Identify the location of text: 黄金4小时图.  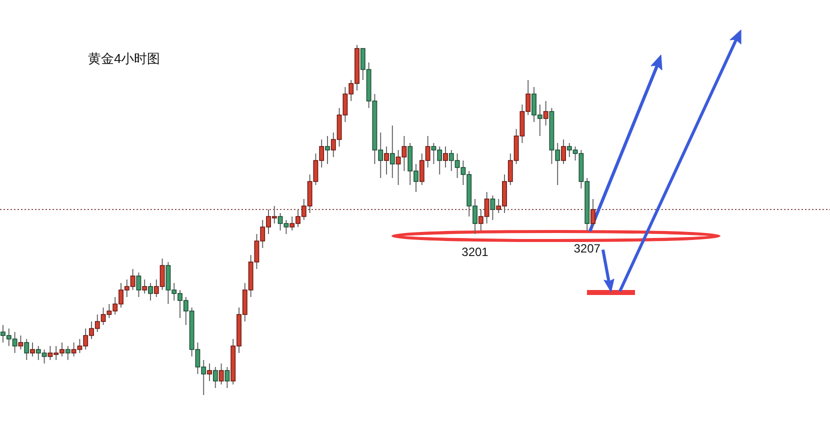
(124, 58).